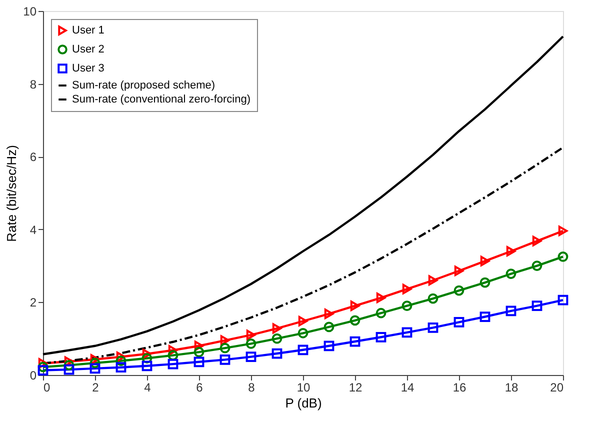  What do you see at coordinates (30, 11) in the screenshot?
I see `y-tick-label: 10` at bounding box center [30, 11].